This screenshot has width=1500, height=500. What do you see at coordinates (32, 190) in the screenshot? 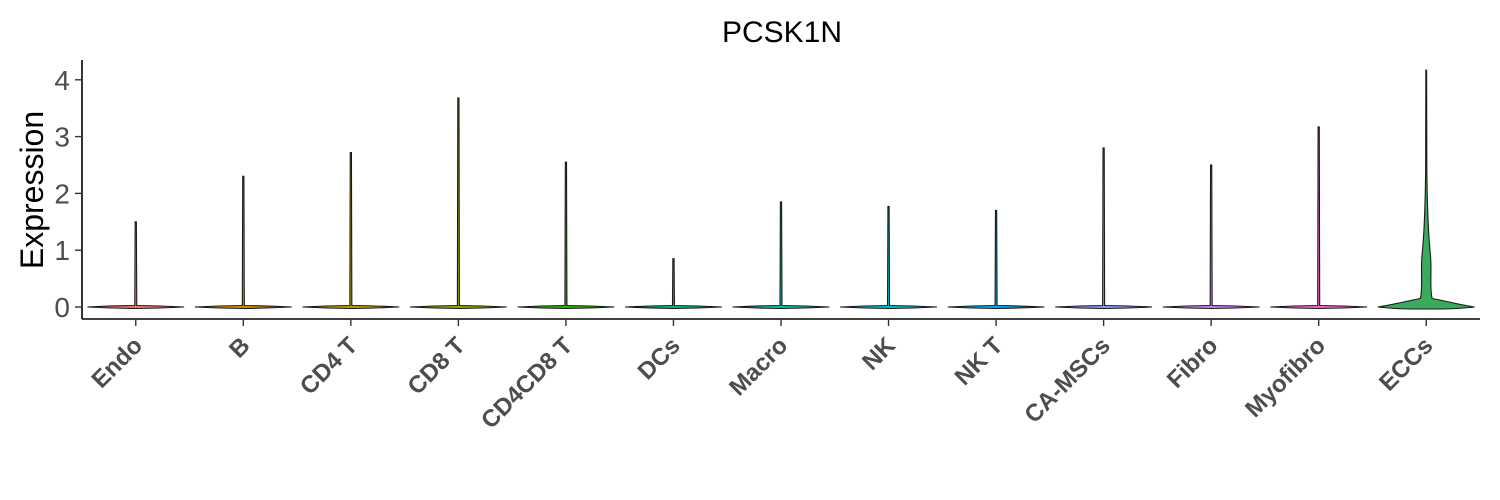
I see `y-axis-label: Expression` at bounding box center [32, 190].